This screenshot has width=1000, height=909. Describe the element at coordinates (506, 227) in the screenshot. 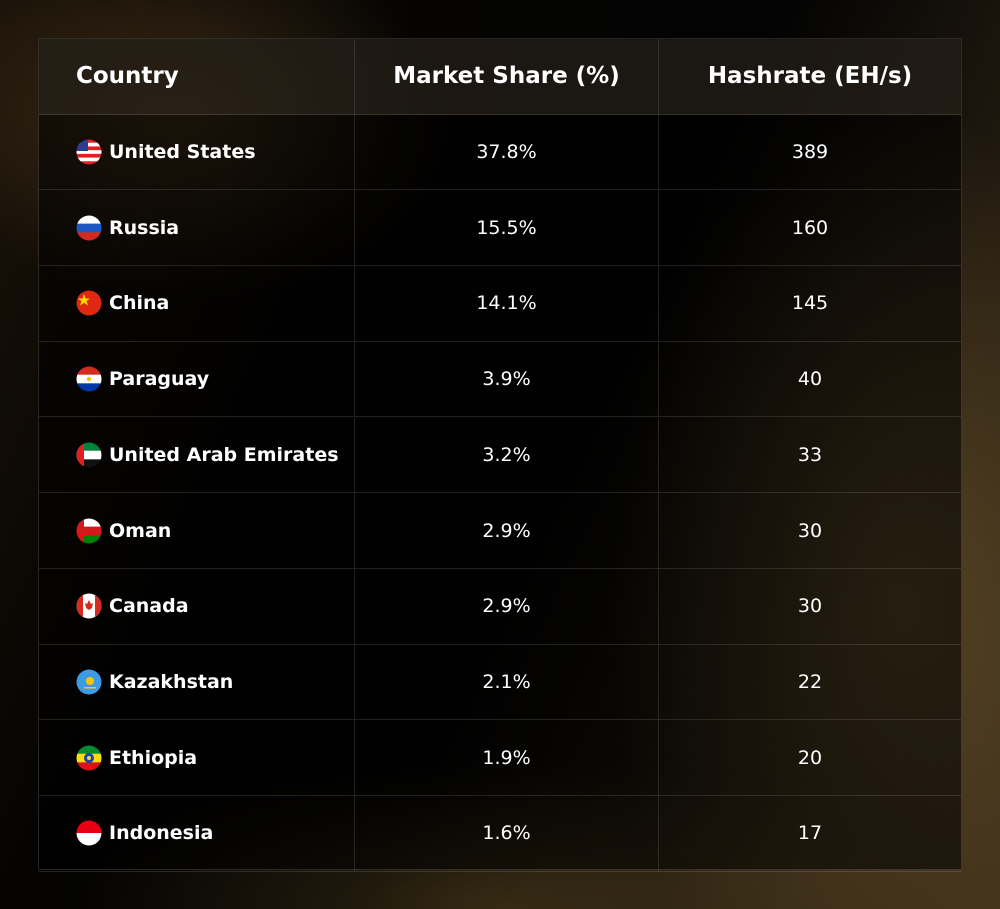

I see `cell-value: 15.5%` at that location.